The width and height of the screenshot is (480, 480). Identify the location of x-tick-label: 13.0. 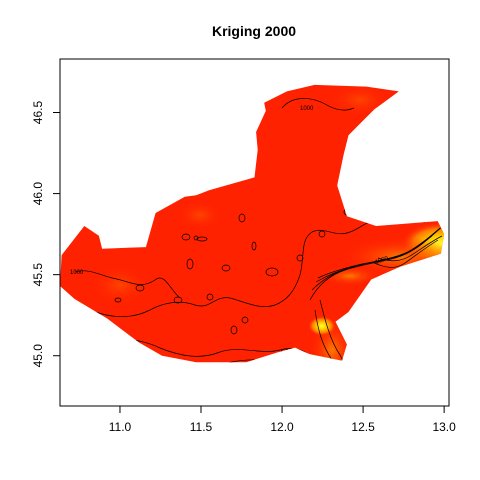
(444, 427).